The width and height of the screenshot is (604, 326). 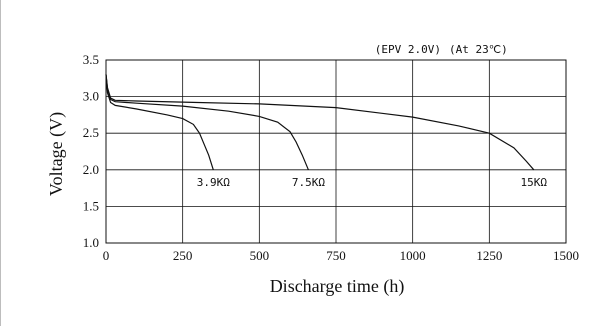 What do you see at coordinates (91, 242) in the screenshot?
I see `y-tick-label: 1.0` at bounding box center [91, 242].